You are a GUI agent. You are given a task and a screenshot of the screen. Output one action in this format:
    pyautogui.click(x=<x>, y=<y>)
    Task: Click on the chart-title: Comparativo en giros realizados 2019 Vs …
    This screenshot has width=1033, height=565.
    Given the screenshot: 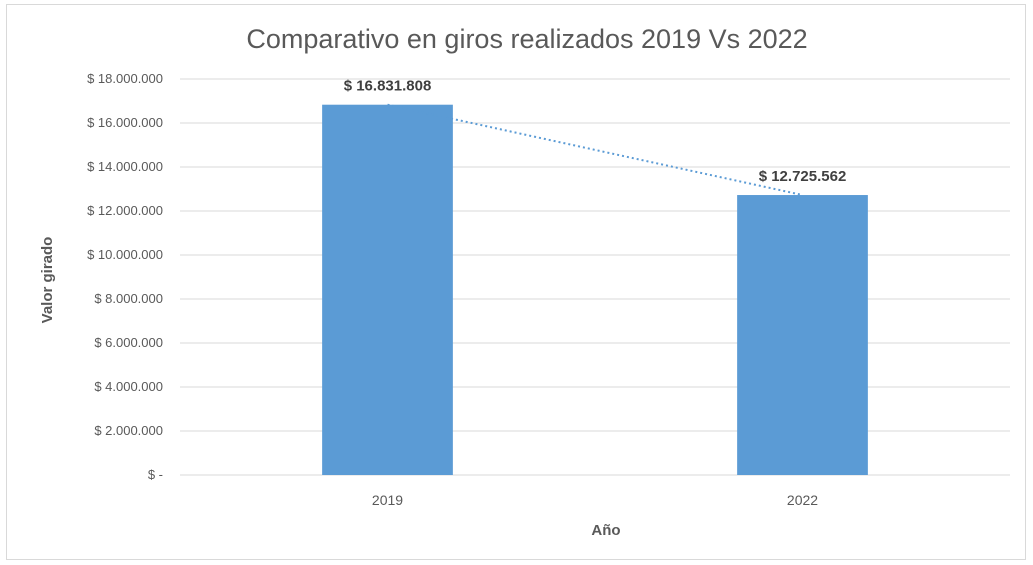 What is the action you would take?
    pyautogui.click(x=526, y=39)
    